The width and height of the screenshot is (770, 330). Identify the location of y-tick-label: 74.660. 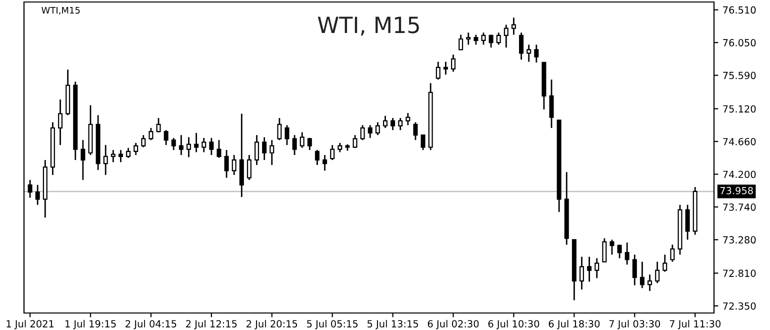
(739, 142).